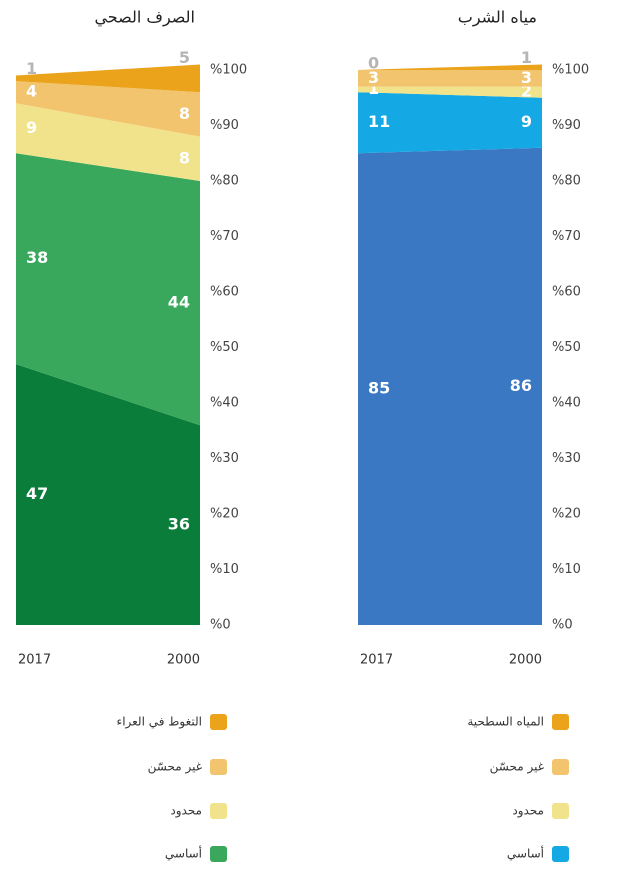  Describe the element at coordinates (497, 18) in the screenshot. I see `chart-title: مياه الشرب` at that location.